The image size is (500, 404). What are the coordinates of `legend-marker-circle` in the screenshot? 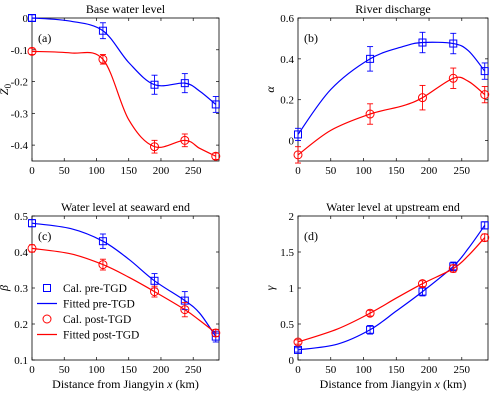 It's located at (47, 319).